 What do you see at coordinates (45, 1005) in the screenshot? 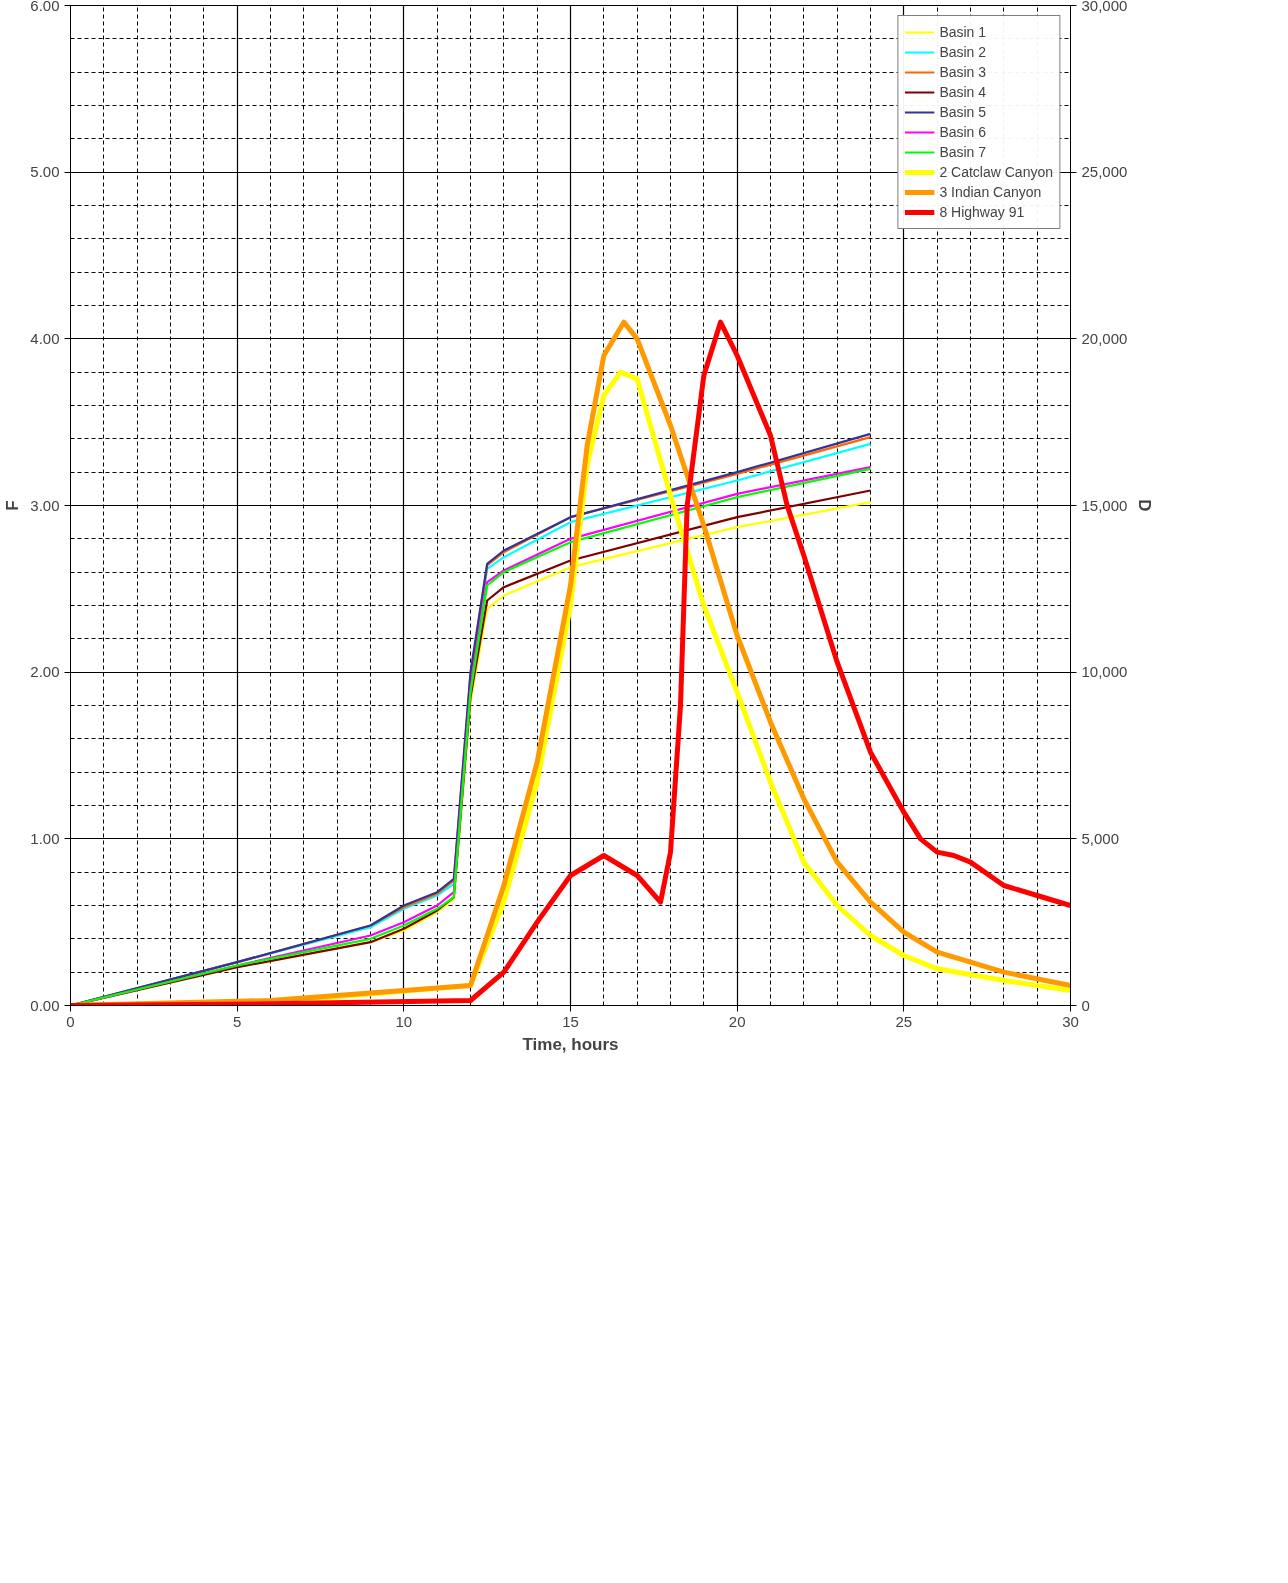
I see `y-tick-label: 0.00` at bounding box center [45, 1005].